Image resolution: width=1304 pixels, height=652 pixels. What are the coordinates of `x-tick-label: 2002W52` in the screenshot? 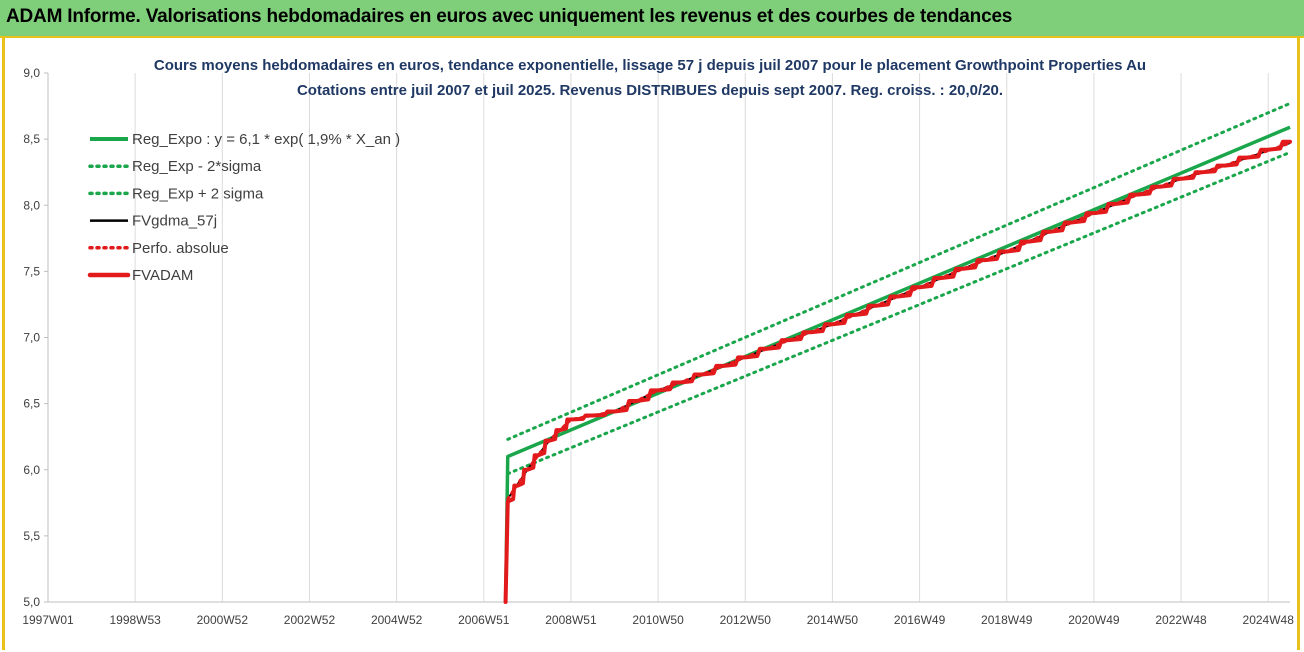 It's located at (310, 620).